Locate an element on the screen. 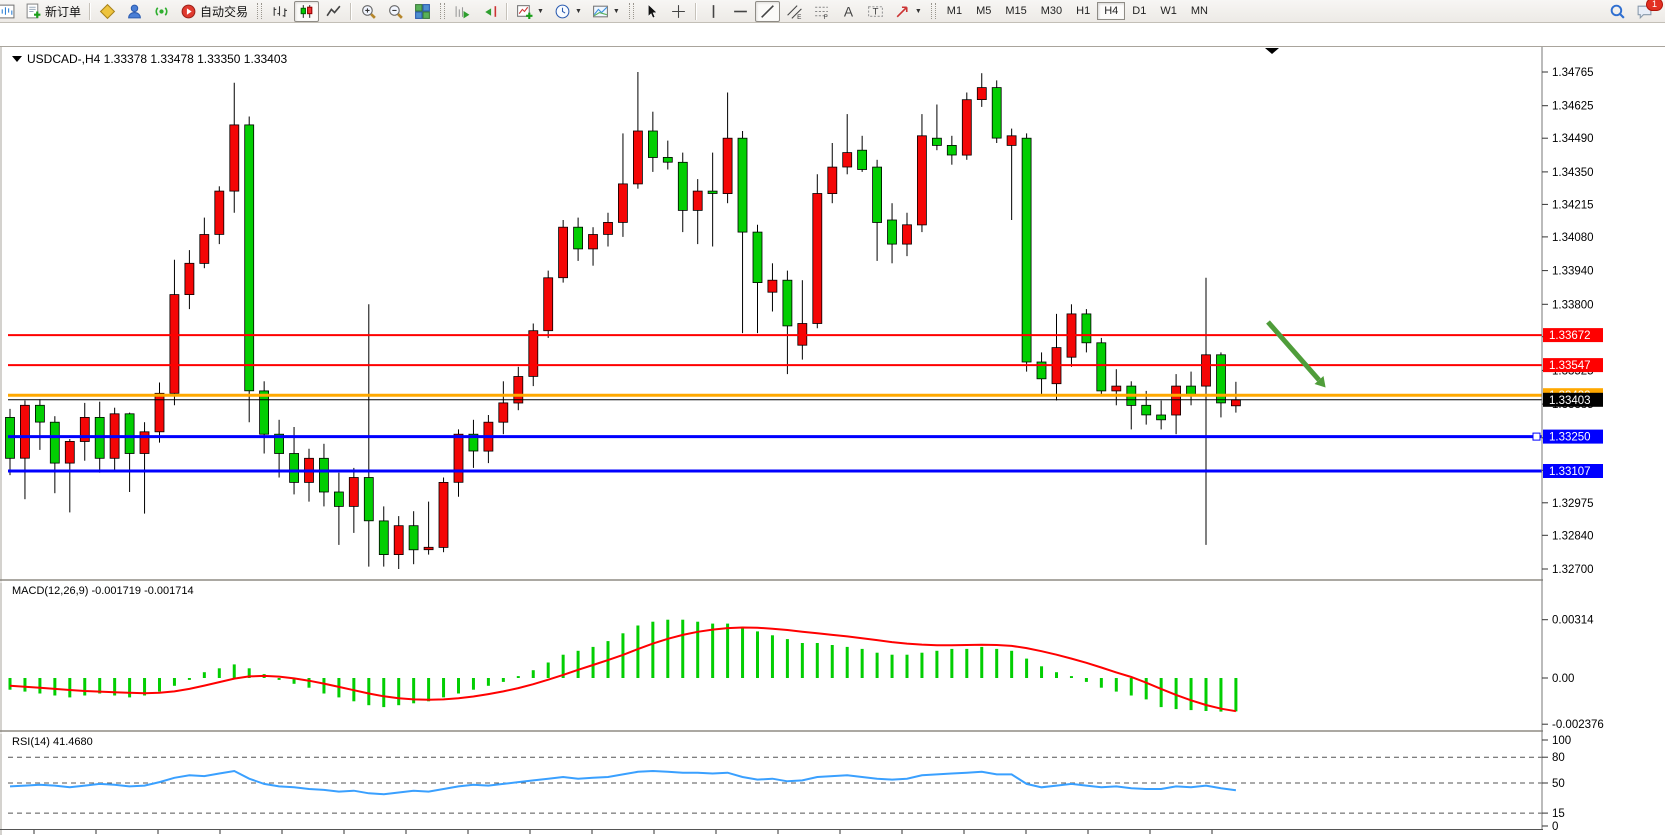 The width and height of the screenshot is (1665, 835). auto-trading-button: 自动交易 is located at coordinates (214, 11).